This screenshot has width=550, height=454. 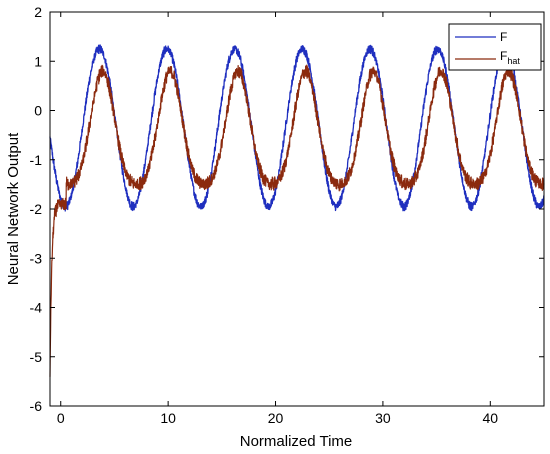 I want to click on legend-label-f: F, so click(x=503, y=37).